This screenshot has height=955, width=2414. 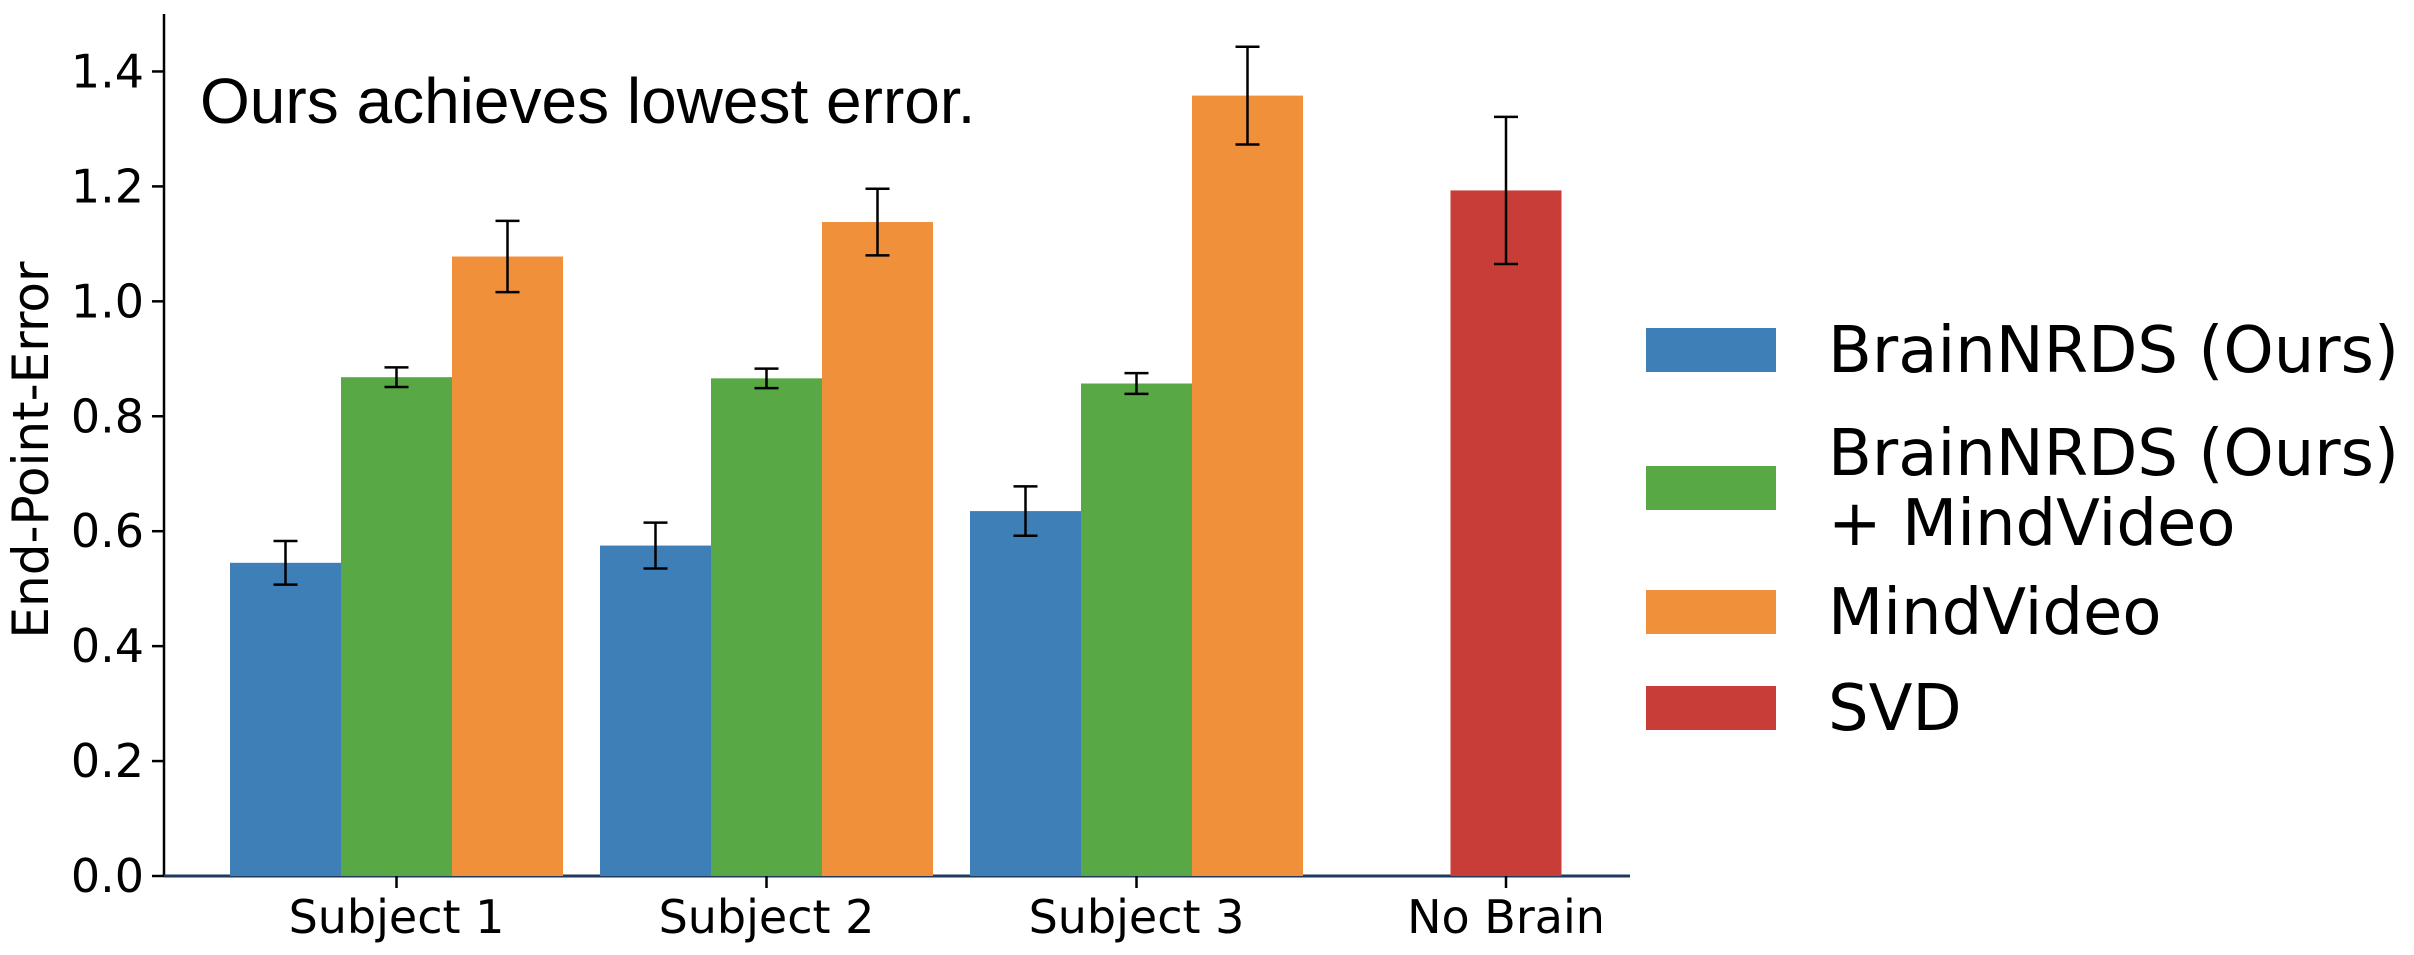 I want to click on legend-item-brainnrds-ours: BrainNRDS (Ours), so click(x=2022, y=351).